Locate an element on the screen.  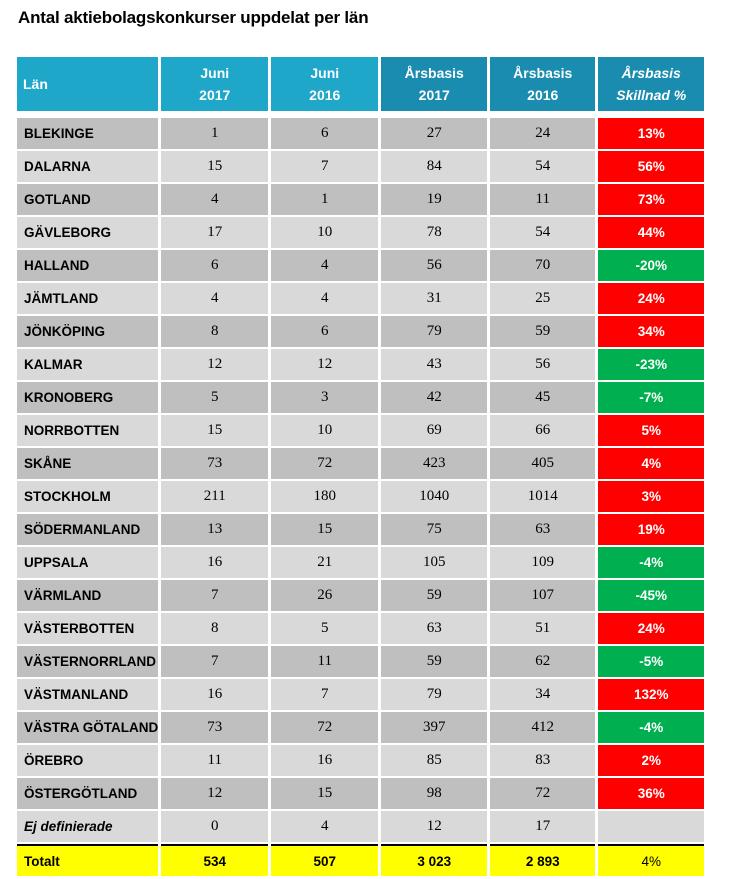
cell-lan: VÄRMLAND is located at coordinates (88, 596).